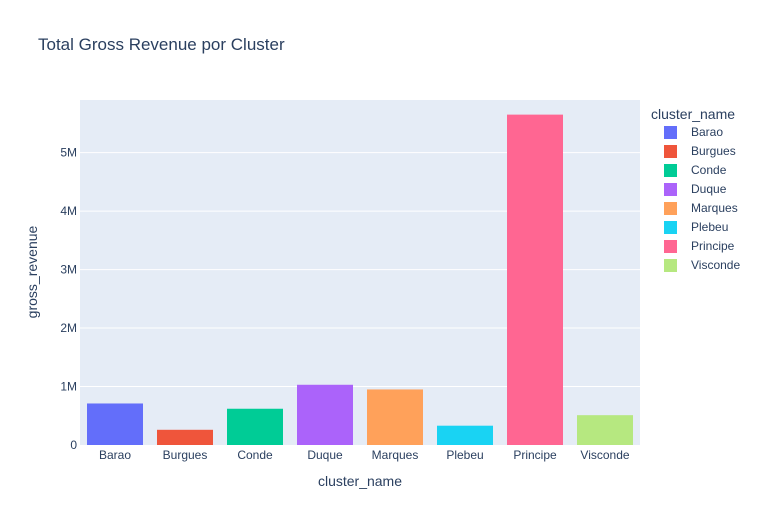 The image size is (762, 525). What do you see at coordinates (68, 299) in the screenshot?
I see `y-axis-ticks: 0 1M 2M 3M 4M 5M` at bounding box center [68, 299].